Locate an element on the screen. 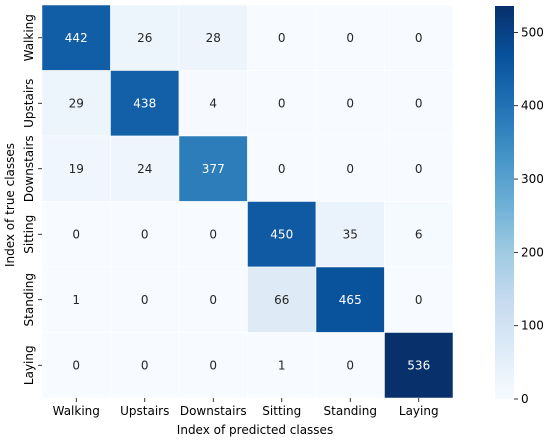 Image resolution: width=550 pixels, height=441 pixels. colorbar is located at coordinates (504, 202).